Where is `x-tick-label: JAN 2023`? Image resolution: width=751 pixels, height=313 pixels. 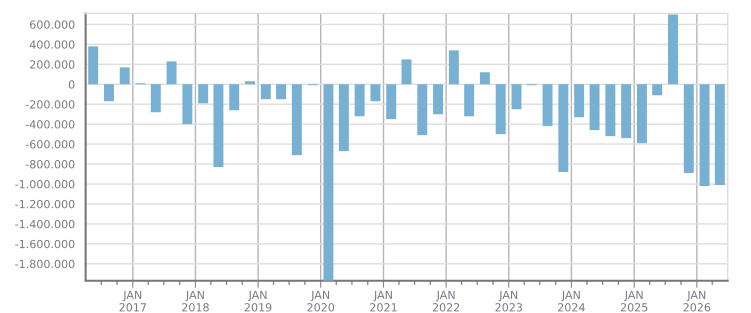
x-tick-label: JAN 2023 is located at coordinates (508, 301).